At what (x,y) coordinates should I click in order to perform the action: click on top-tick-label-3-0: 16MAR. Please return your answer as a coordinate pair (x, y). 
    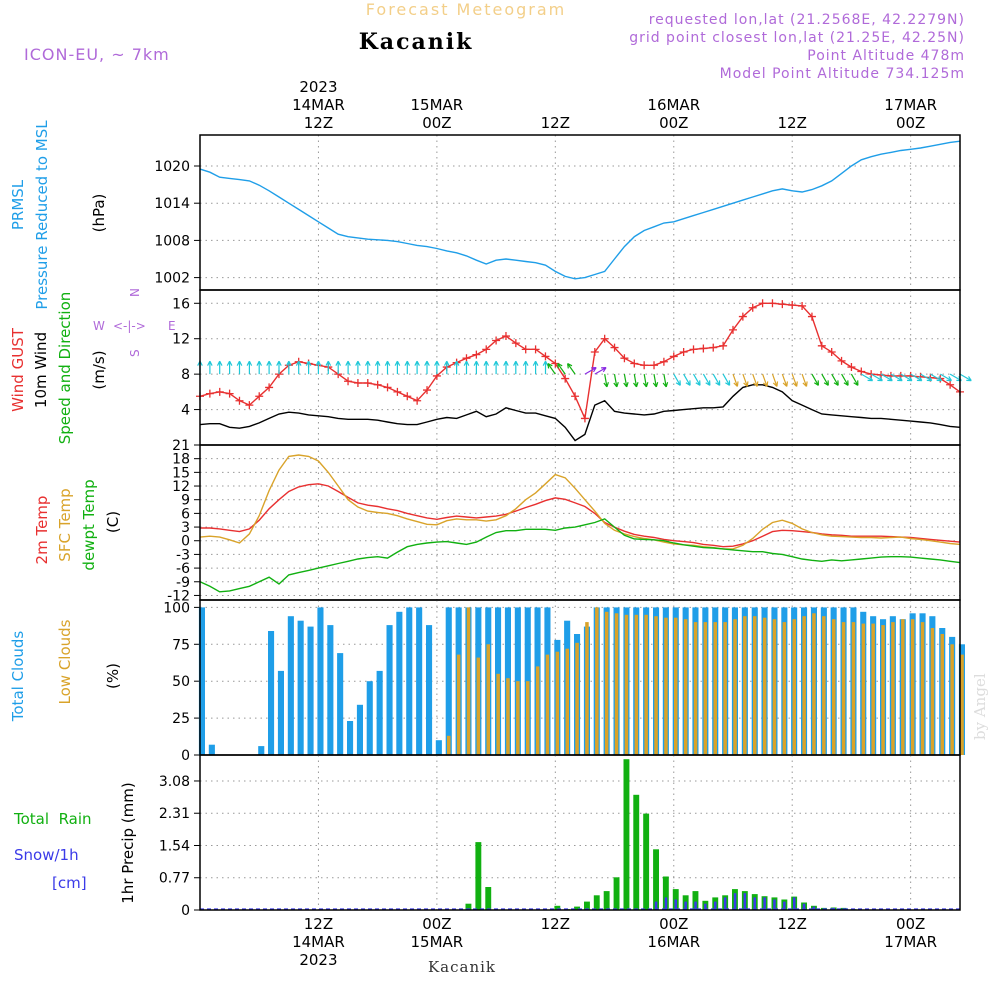
    Looking at the image, I should click on (673, 105).